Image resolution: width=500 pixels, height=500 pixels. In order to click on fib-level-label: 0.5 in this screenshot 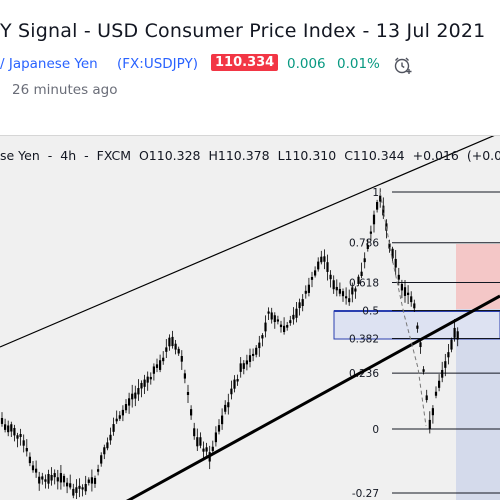, I will do `click(370, 312)`.